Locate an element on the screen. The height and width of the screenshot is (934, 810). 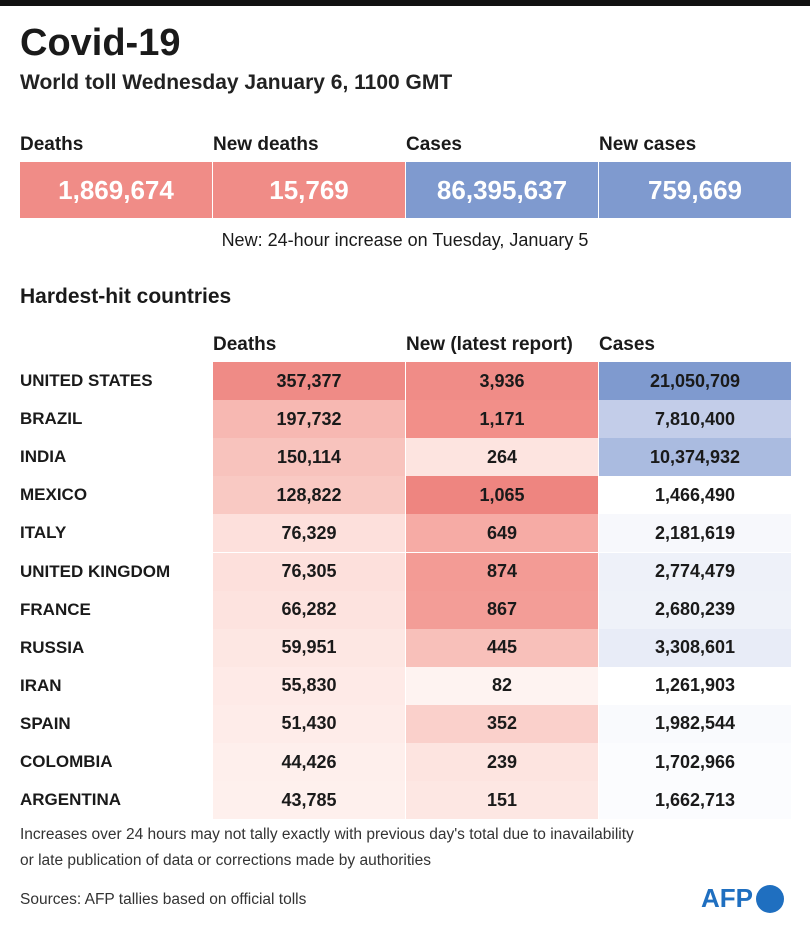
table-title: Hardest-hit countries is located at coordinates (126, 296).